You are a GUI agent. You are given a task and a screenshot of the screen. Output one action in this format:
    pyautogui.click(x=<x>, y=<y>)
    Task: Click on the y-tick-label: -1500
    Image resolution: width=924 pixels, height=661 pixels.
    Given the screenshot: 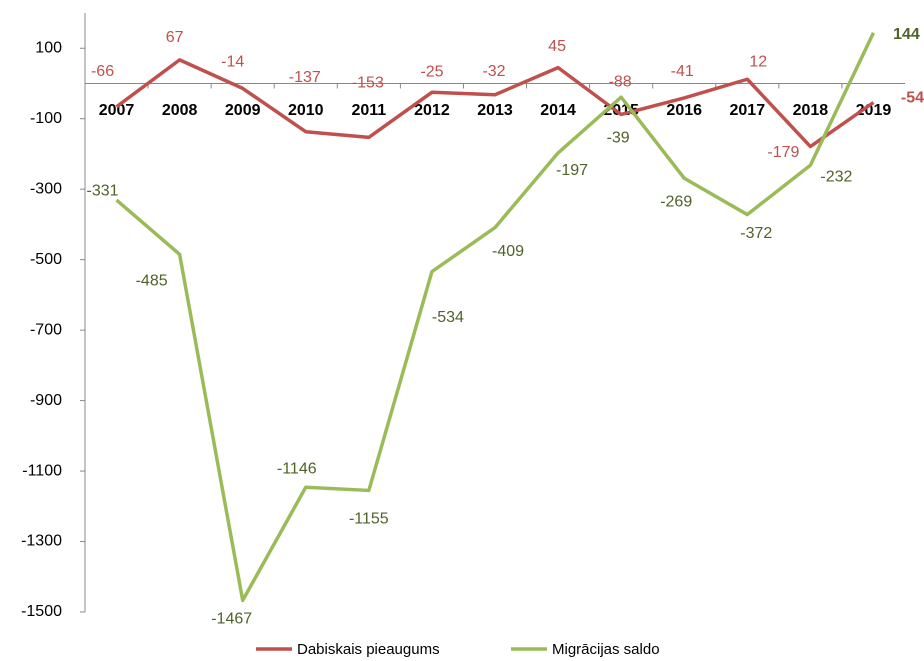 What is the action you would take?
    pyautogui.click(x=41, y=611)
    